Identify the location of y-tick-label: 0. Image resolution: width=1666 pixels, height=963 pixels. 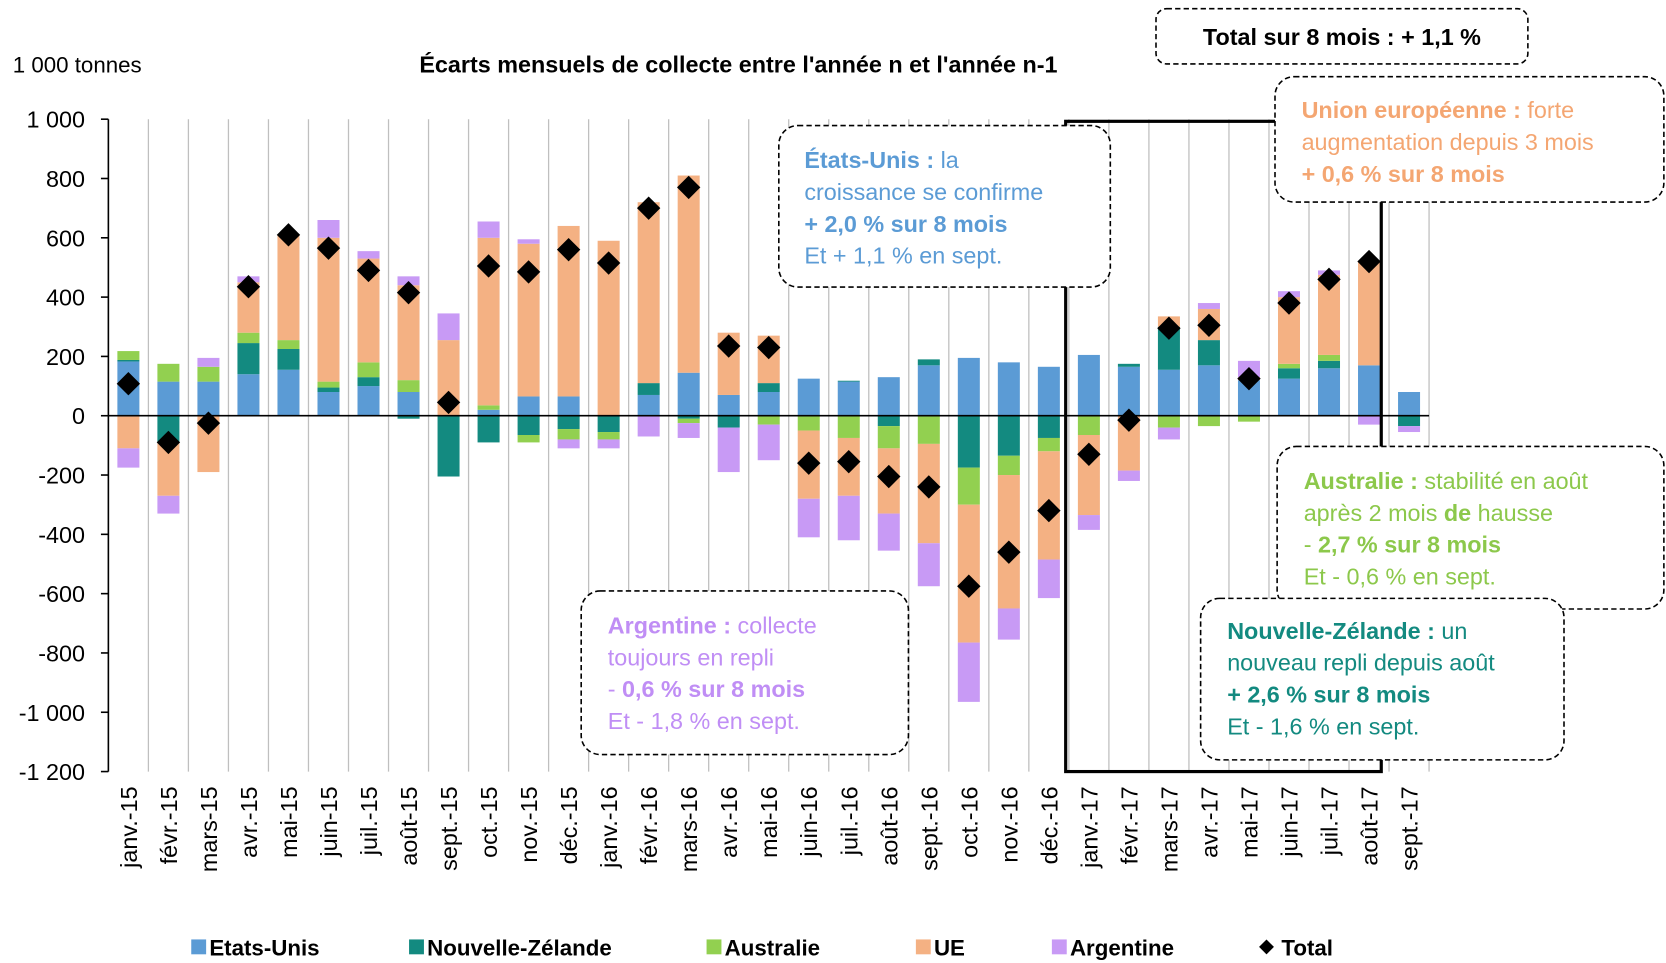
(78, 416).